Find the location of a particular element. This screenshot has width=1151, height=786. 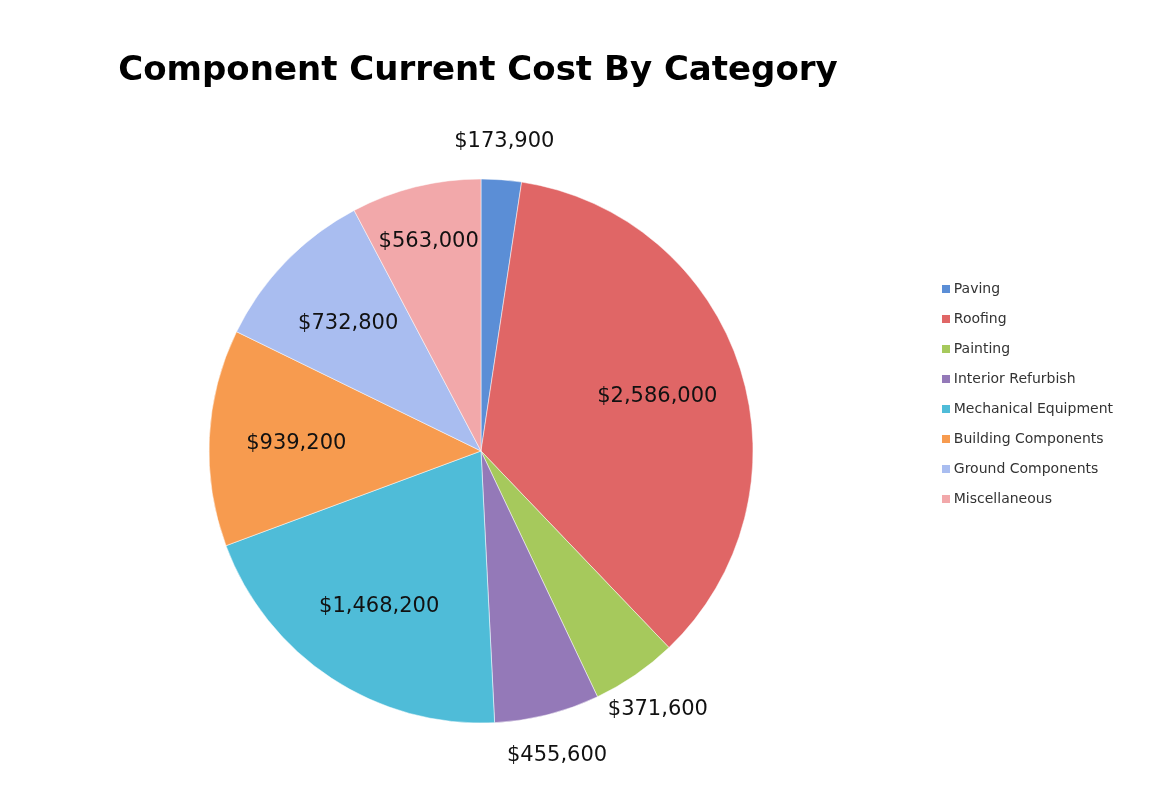

data-label: $2,586,000 is located at coordinates (657, 395).